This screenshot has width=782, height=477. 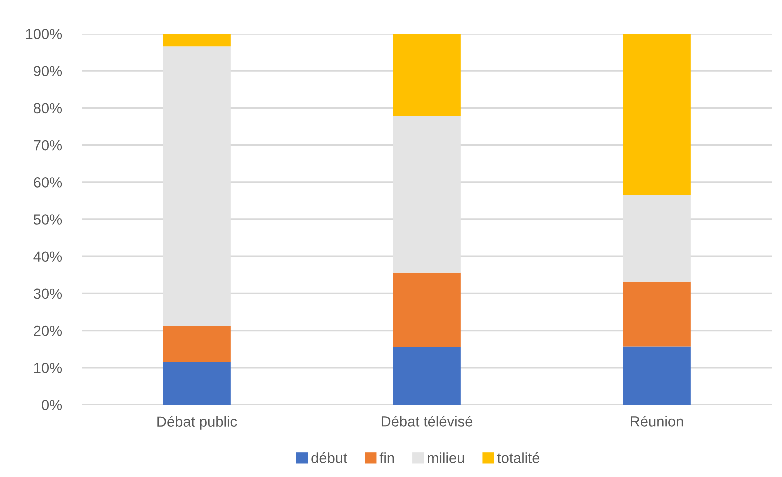 What do you see at coordinates (52, 405) in the screenshot?
I see `y-tick-label: 0%` at bounding box center [52, 405].